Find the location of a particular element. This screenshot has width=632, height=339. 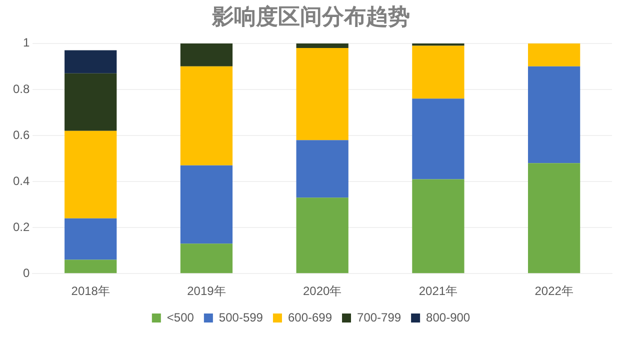

chart-title: 影响度区间分布趋势 is located at coordinates (310, 17).